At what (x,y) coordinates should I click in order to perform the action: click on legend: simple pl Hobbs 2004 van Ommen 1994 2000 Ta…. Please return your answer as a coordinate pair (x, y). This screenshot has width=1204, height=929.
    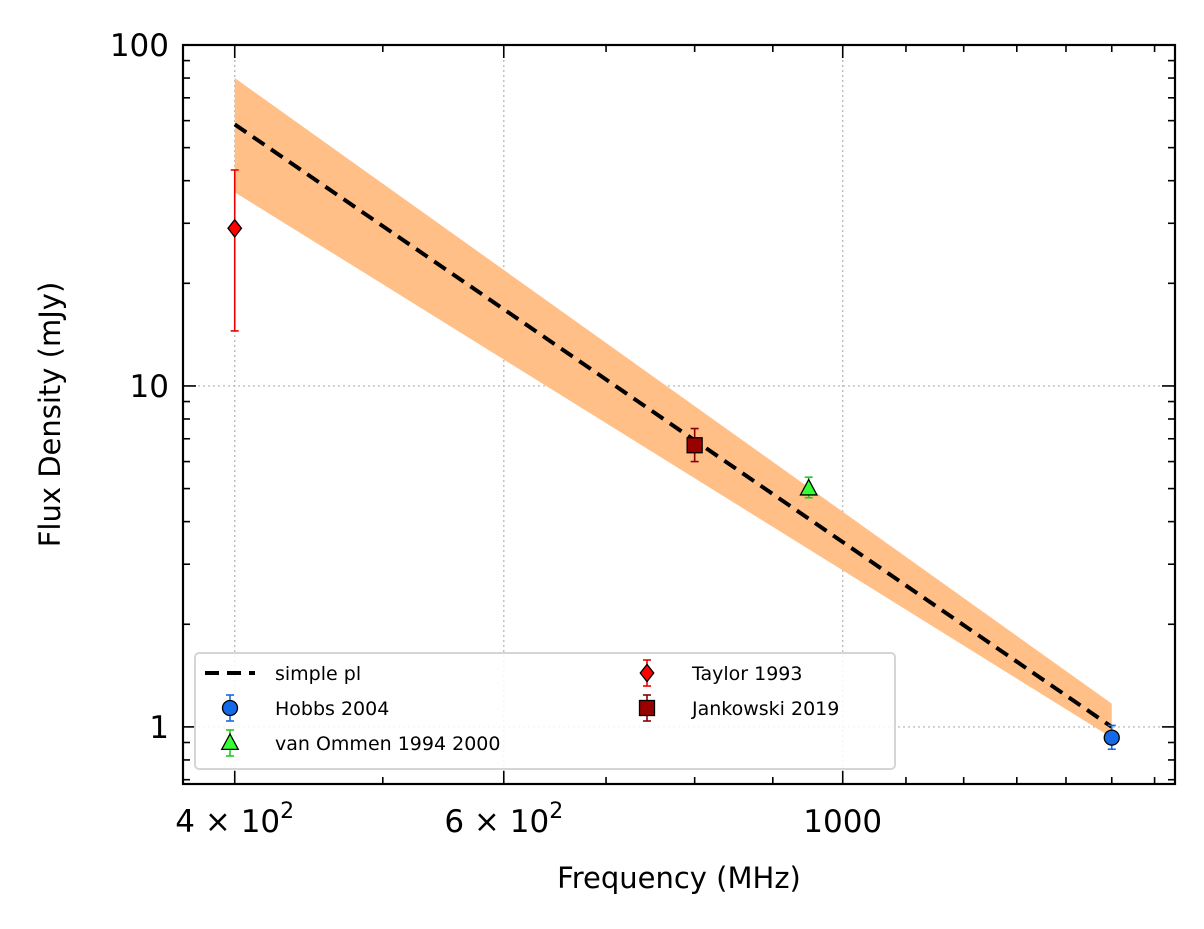
    Looking at the image, I should click on (545, 711).